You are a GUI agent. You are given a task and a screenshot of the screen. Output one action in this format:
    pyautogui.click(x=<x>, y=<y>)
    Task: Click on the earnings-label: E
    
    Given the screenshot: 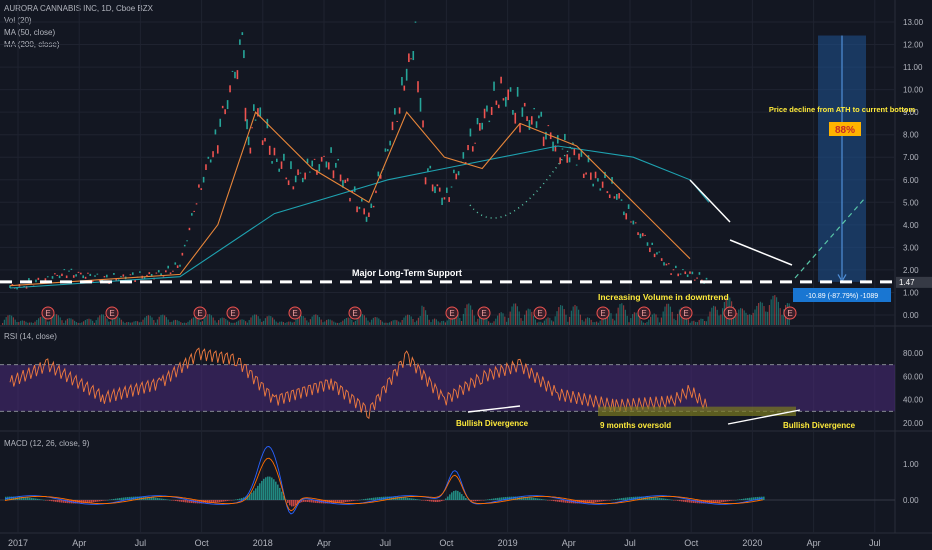 What is the action you would take?
    pyautogui.click(x=47, y=313)
    